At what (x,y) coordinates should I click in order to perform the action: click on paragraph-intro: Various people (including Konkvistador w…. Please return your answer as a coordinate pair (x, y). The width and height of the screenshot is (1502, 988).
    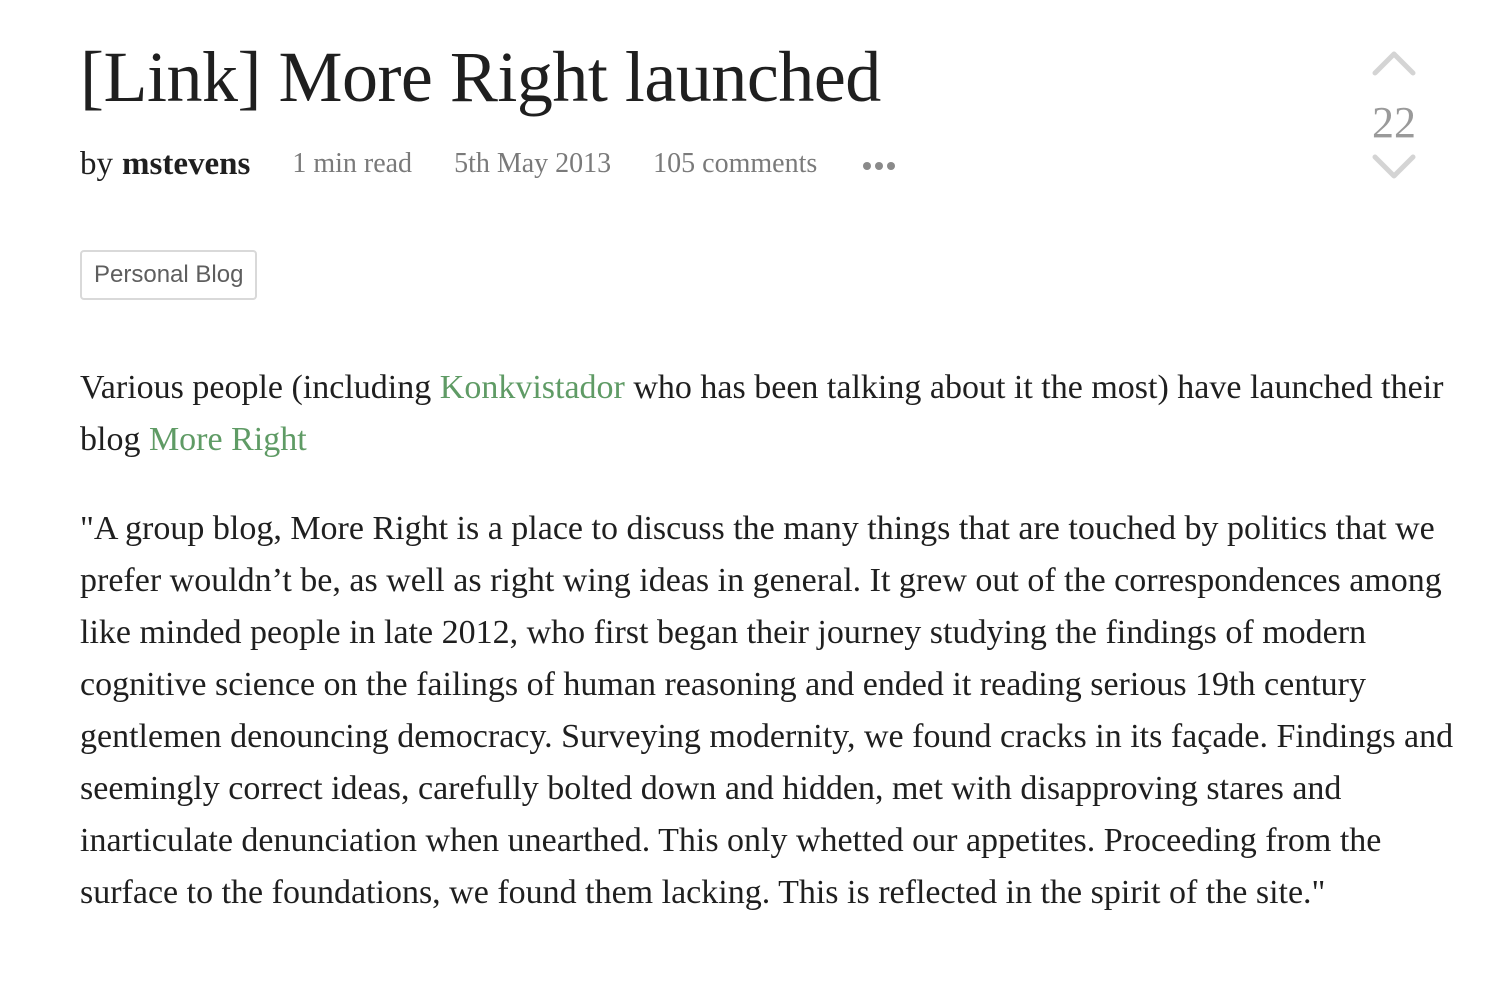
    Looking at the image, I should click on (770, 414).